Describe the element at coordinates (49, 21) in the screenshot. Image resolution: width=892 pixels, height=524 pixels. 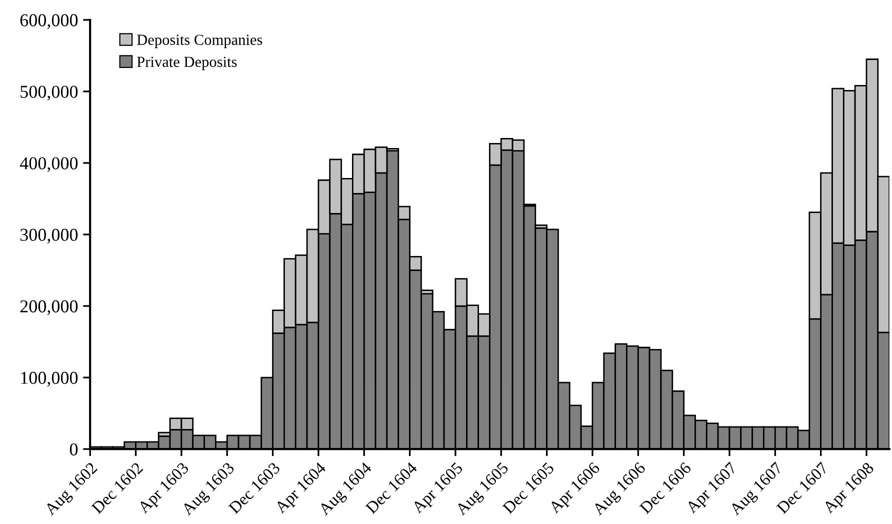
I see `y-tick-label: 600,000` at that location.